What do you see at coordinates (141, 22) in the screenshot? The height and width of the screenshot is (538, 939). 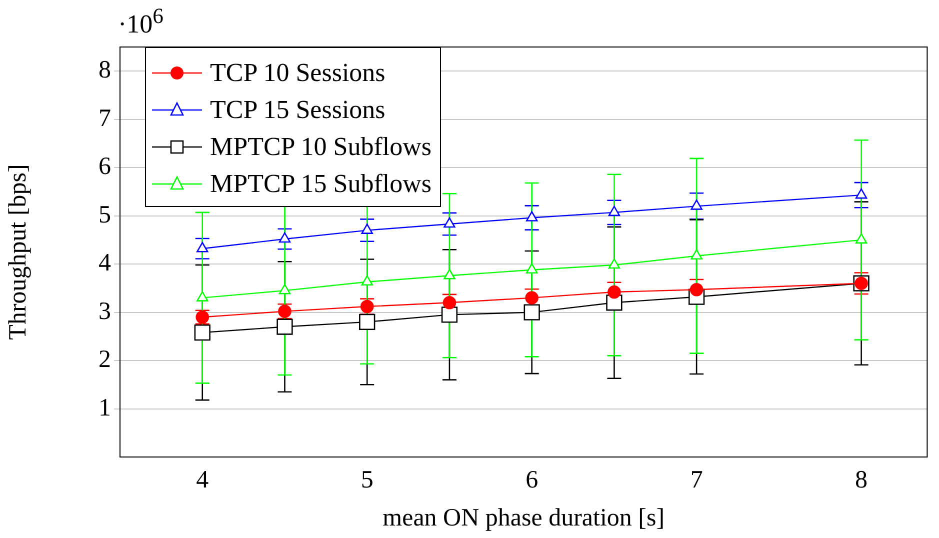 I see `text: ·10$^{6}$` at bounding box center [141, 22].